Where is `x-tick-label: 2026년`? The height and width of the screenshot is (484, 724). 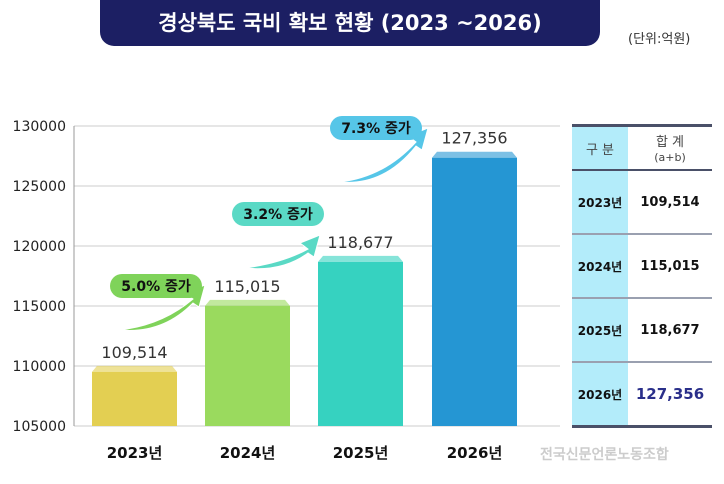 x-tick-label: 2026년 is located at coordinates (475, 453).